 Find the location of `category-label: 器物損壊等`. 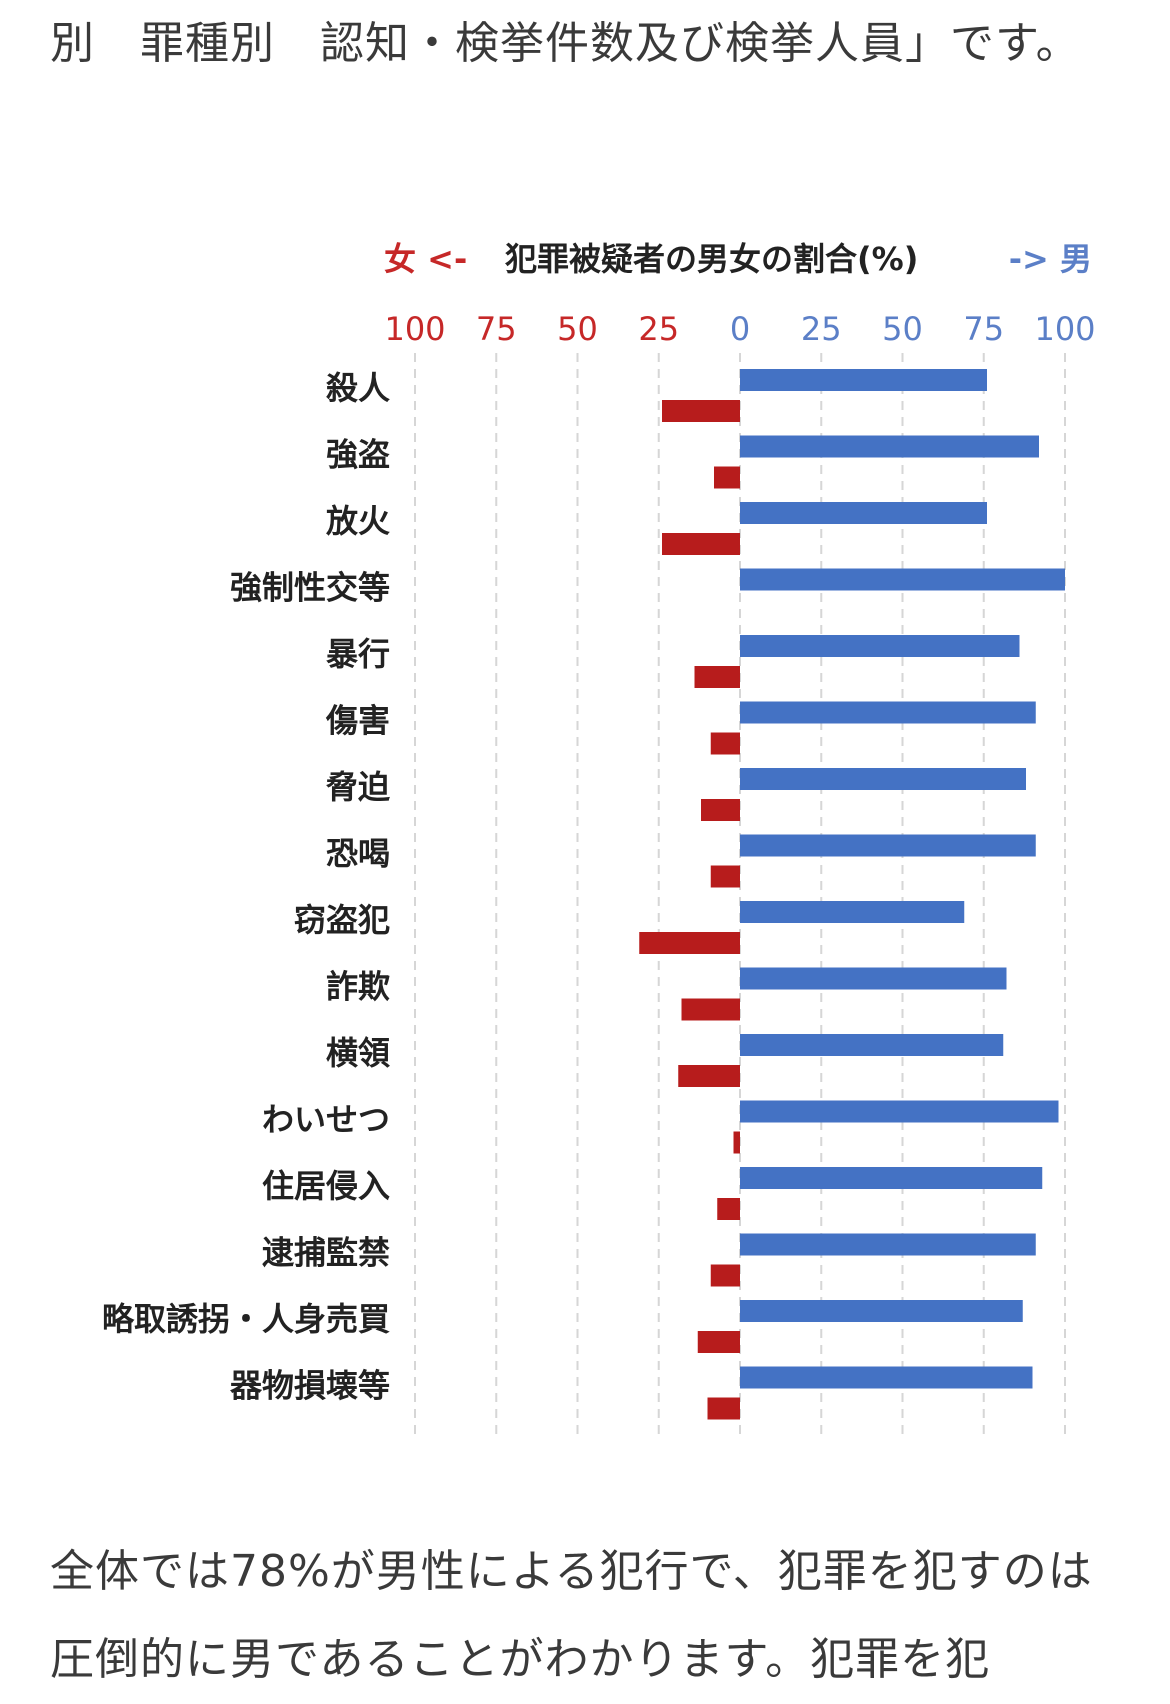

category-label: 器物損壊等 is located at coordinates (309, 1386).